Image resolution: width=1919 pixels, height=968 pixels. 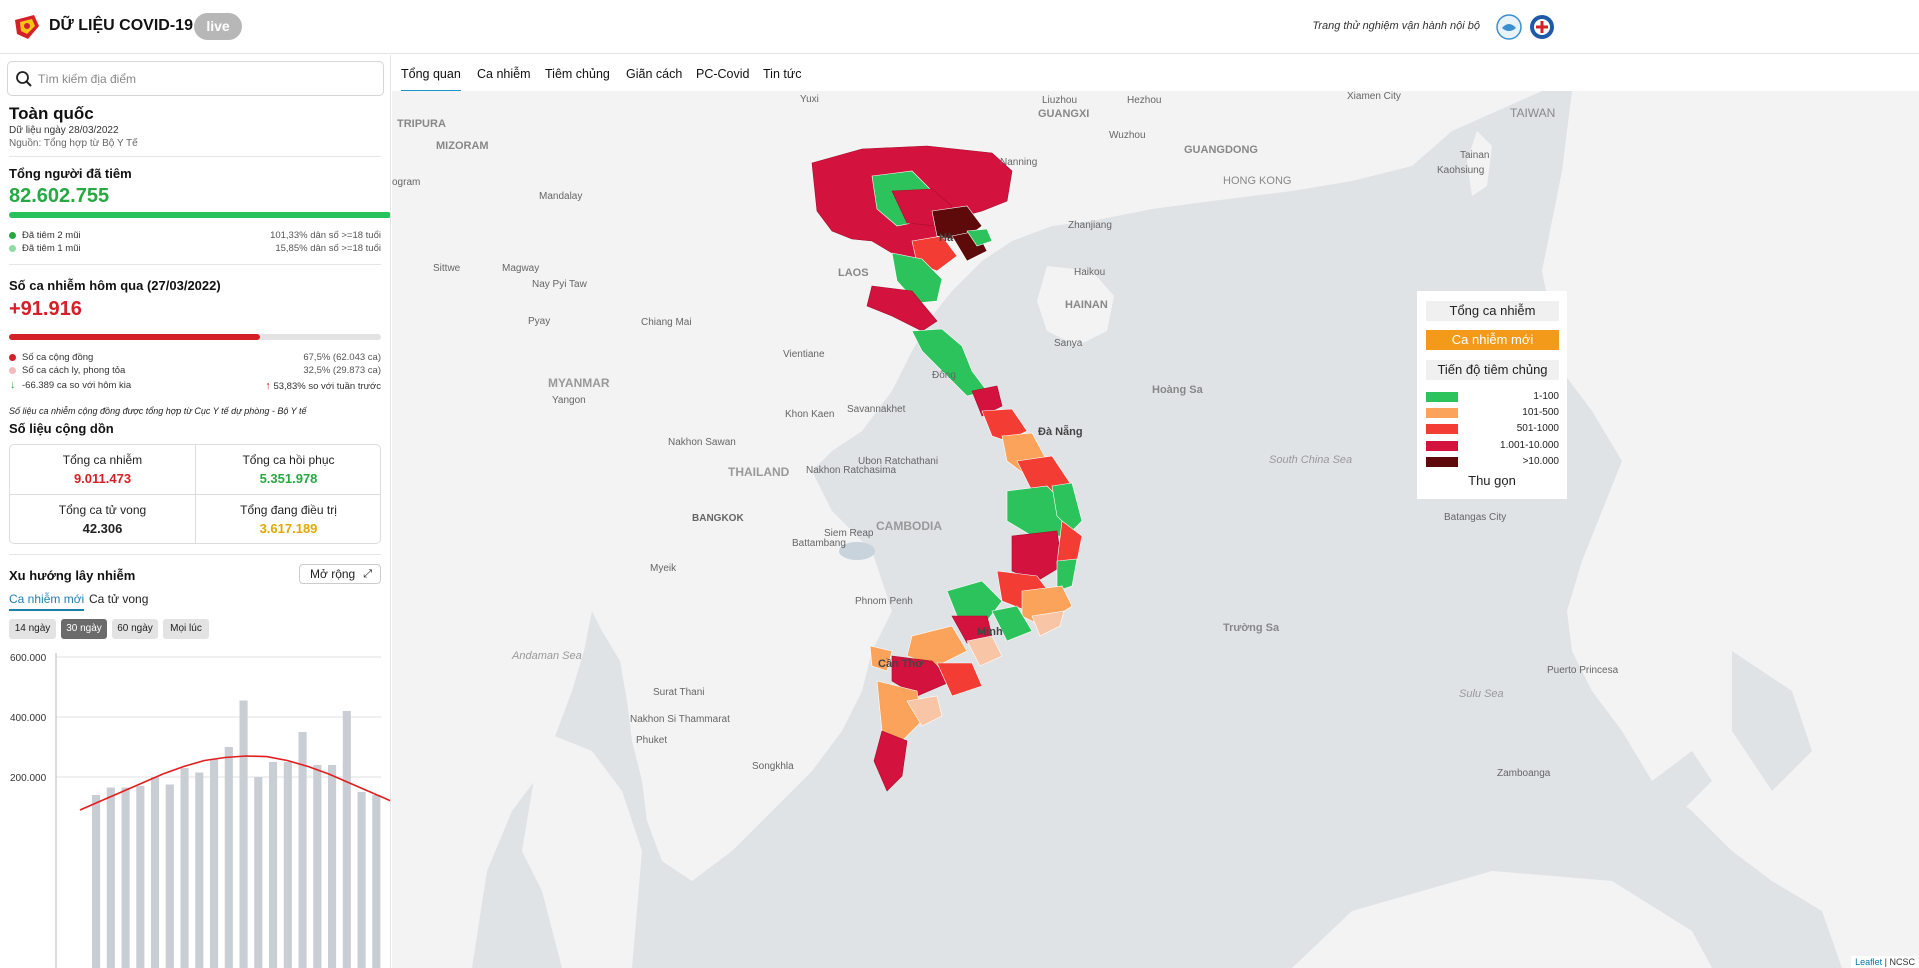 What do you see at coordinates (327, 386) in the screenshot?
I see `change-week: 53,83% so với tuần trước` at bounding box center [327, 386].